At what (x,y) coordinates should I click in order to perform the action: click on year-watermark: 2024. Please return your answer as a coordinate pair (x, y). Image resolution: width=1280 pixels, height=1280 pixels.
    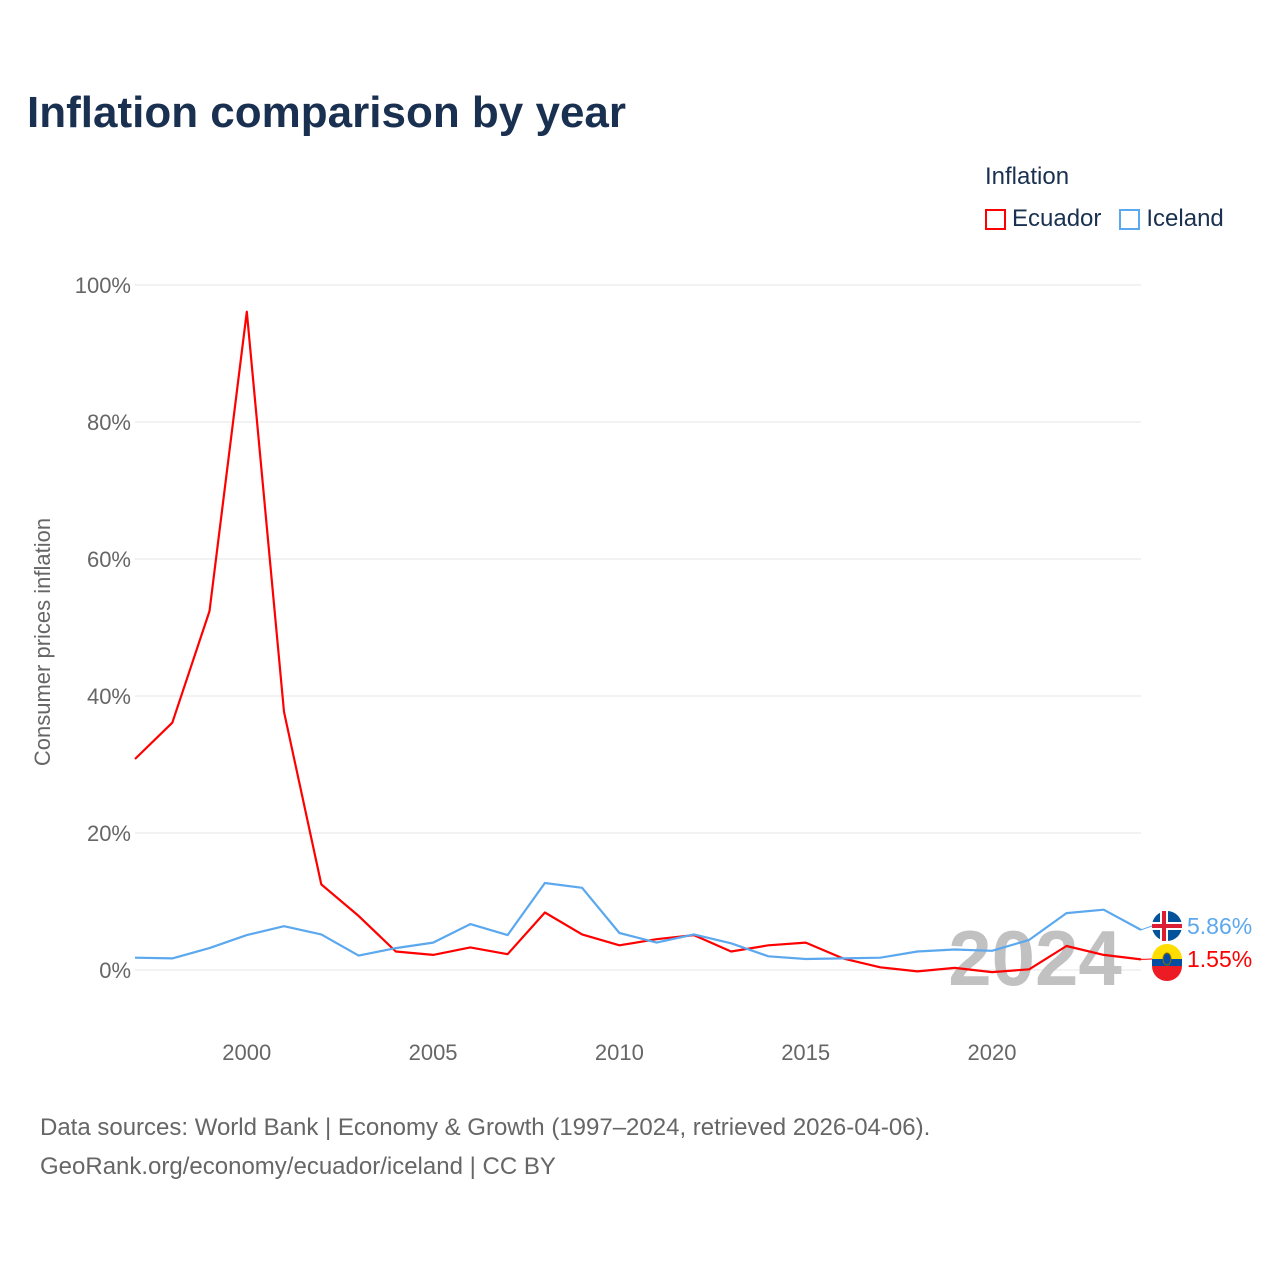
    Looking at the image, I should click on (1035, 958).